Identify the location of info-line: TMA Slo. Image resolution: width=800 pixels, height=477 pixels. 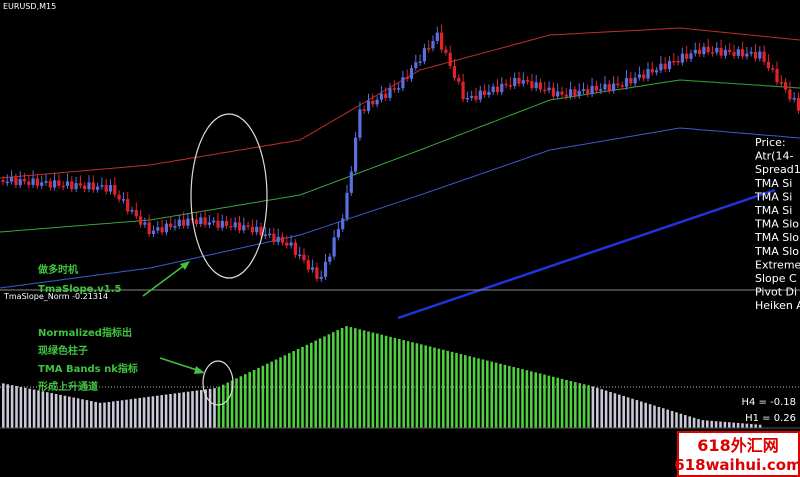
(776, 237).